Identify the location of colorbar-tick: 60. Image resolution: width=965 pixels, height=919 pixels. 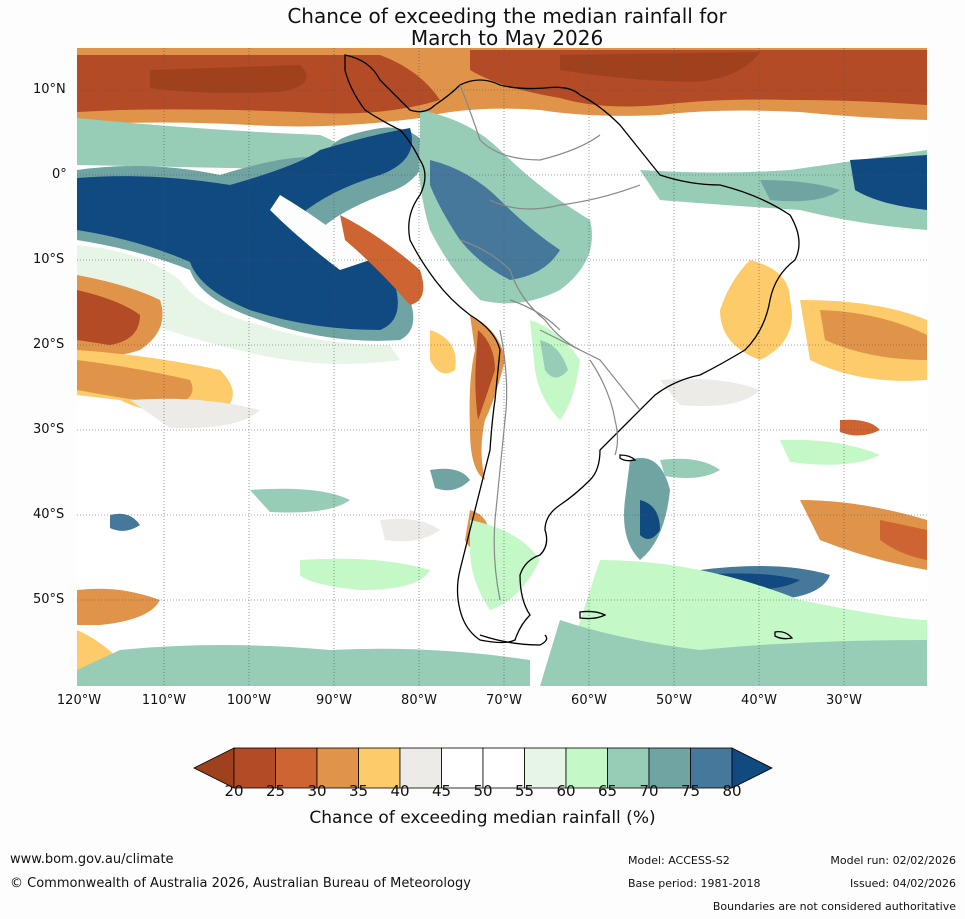
(566, 791).